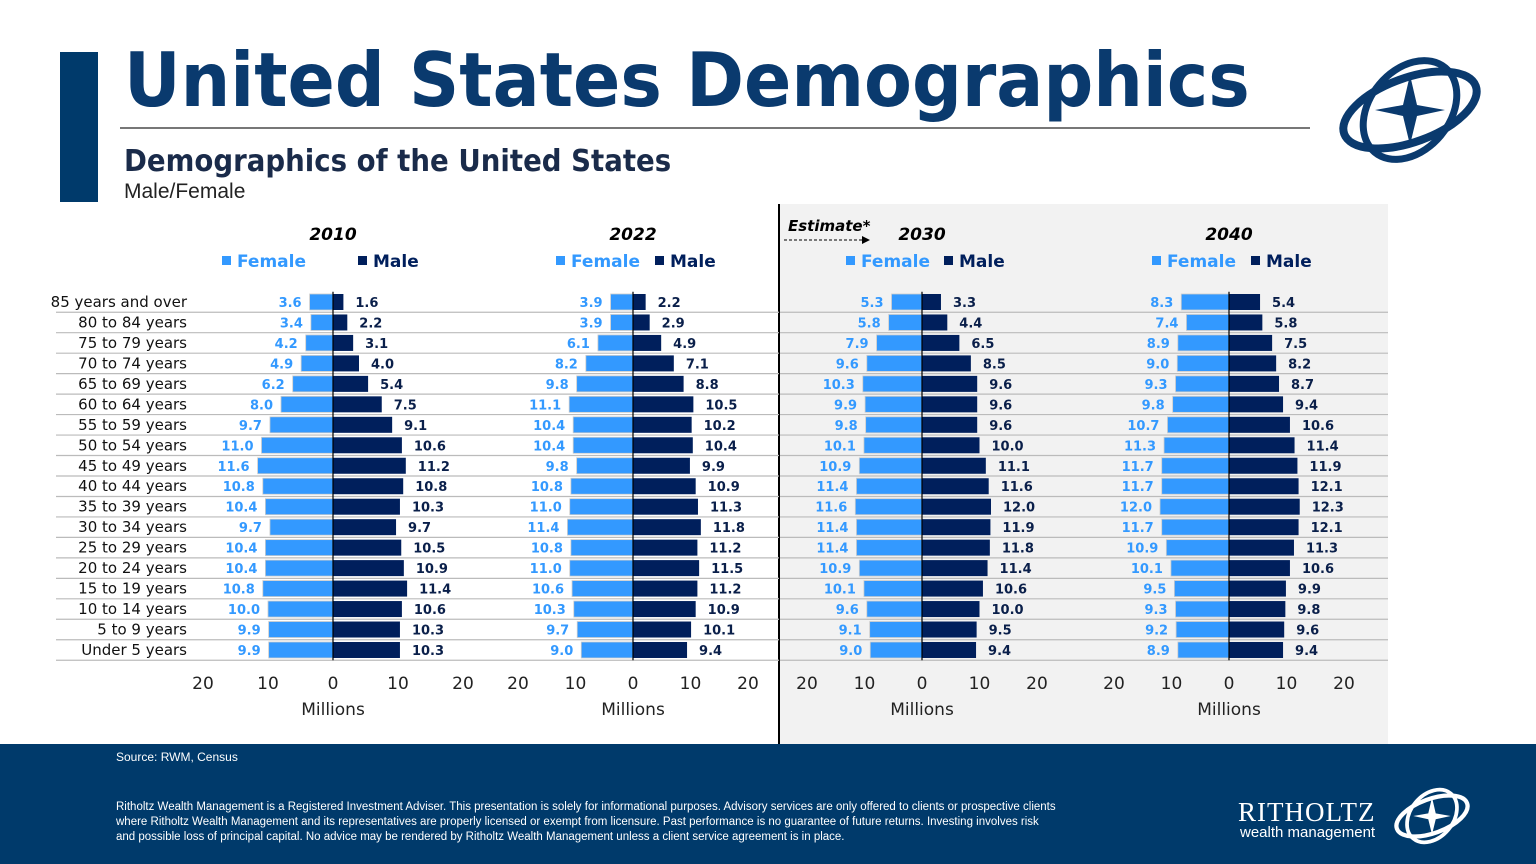 The width and height of the screenshot is (1536, 864). Describe the element at coordinates (1410, 110) in the screenshot. I see `compass-logo-icon` at that location.